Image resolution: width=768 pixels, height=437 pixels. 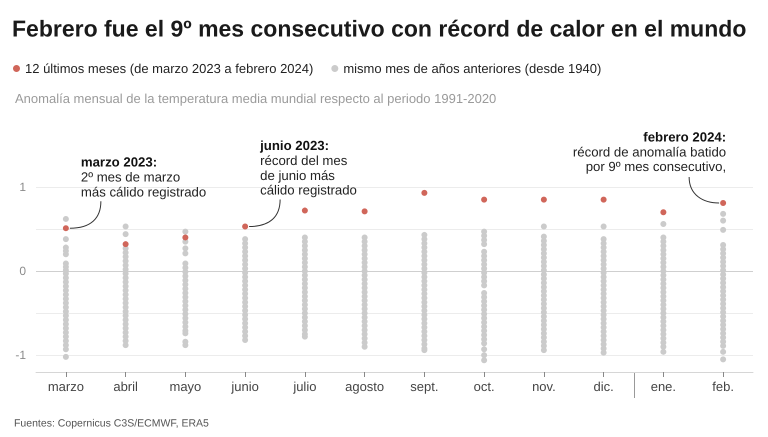 I want to click on x-tick-label: sept., so click(x=424, y=386).